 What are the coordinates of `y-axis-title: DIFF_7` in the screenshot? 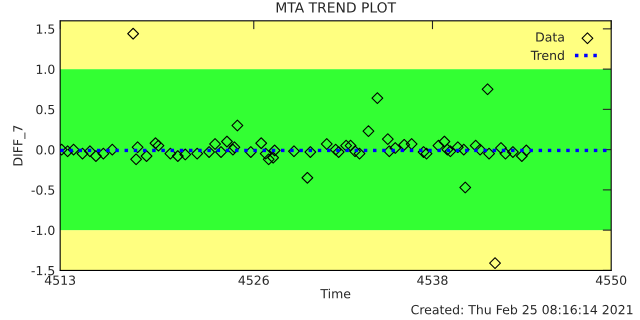 It's located at (19, 146).